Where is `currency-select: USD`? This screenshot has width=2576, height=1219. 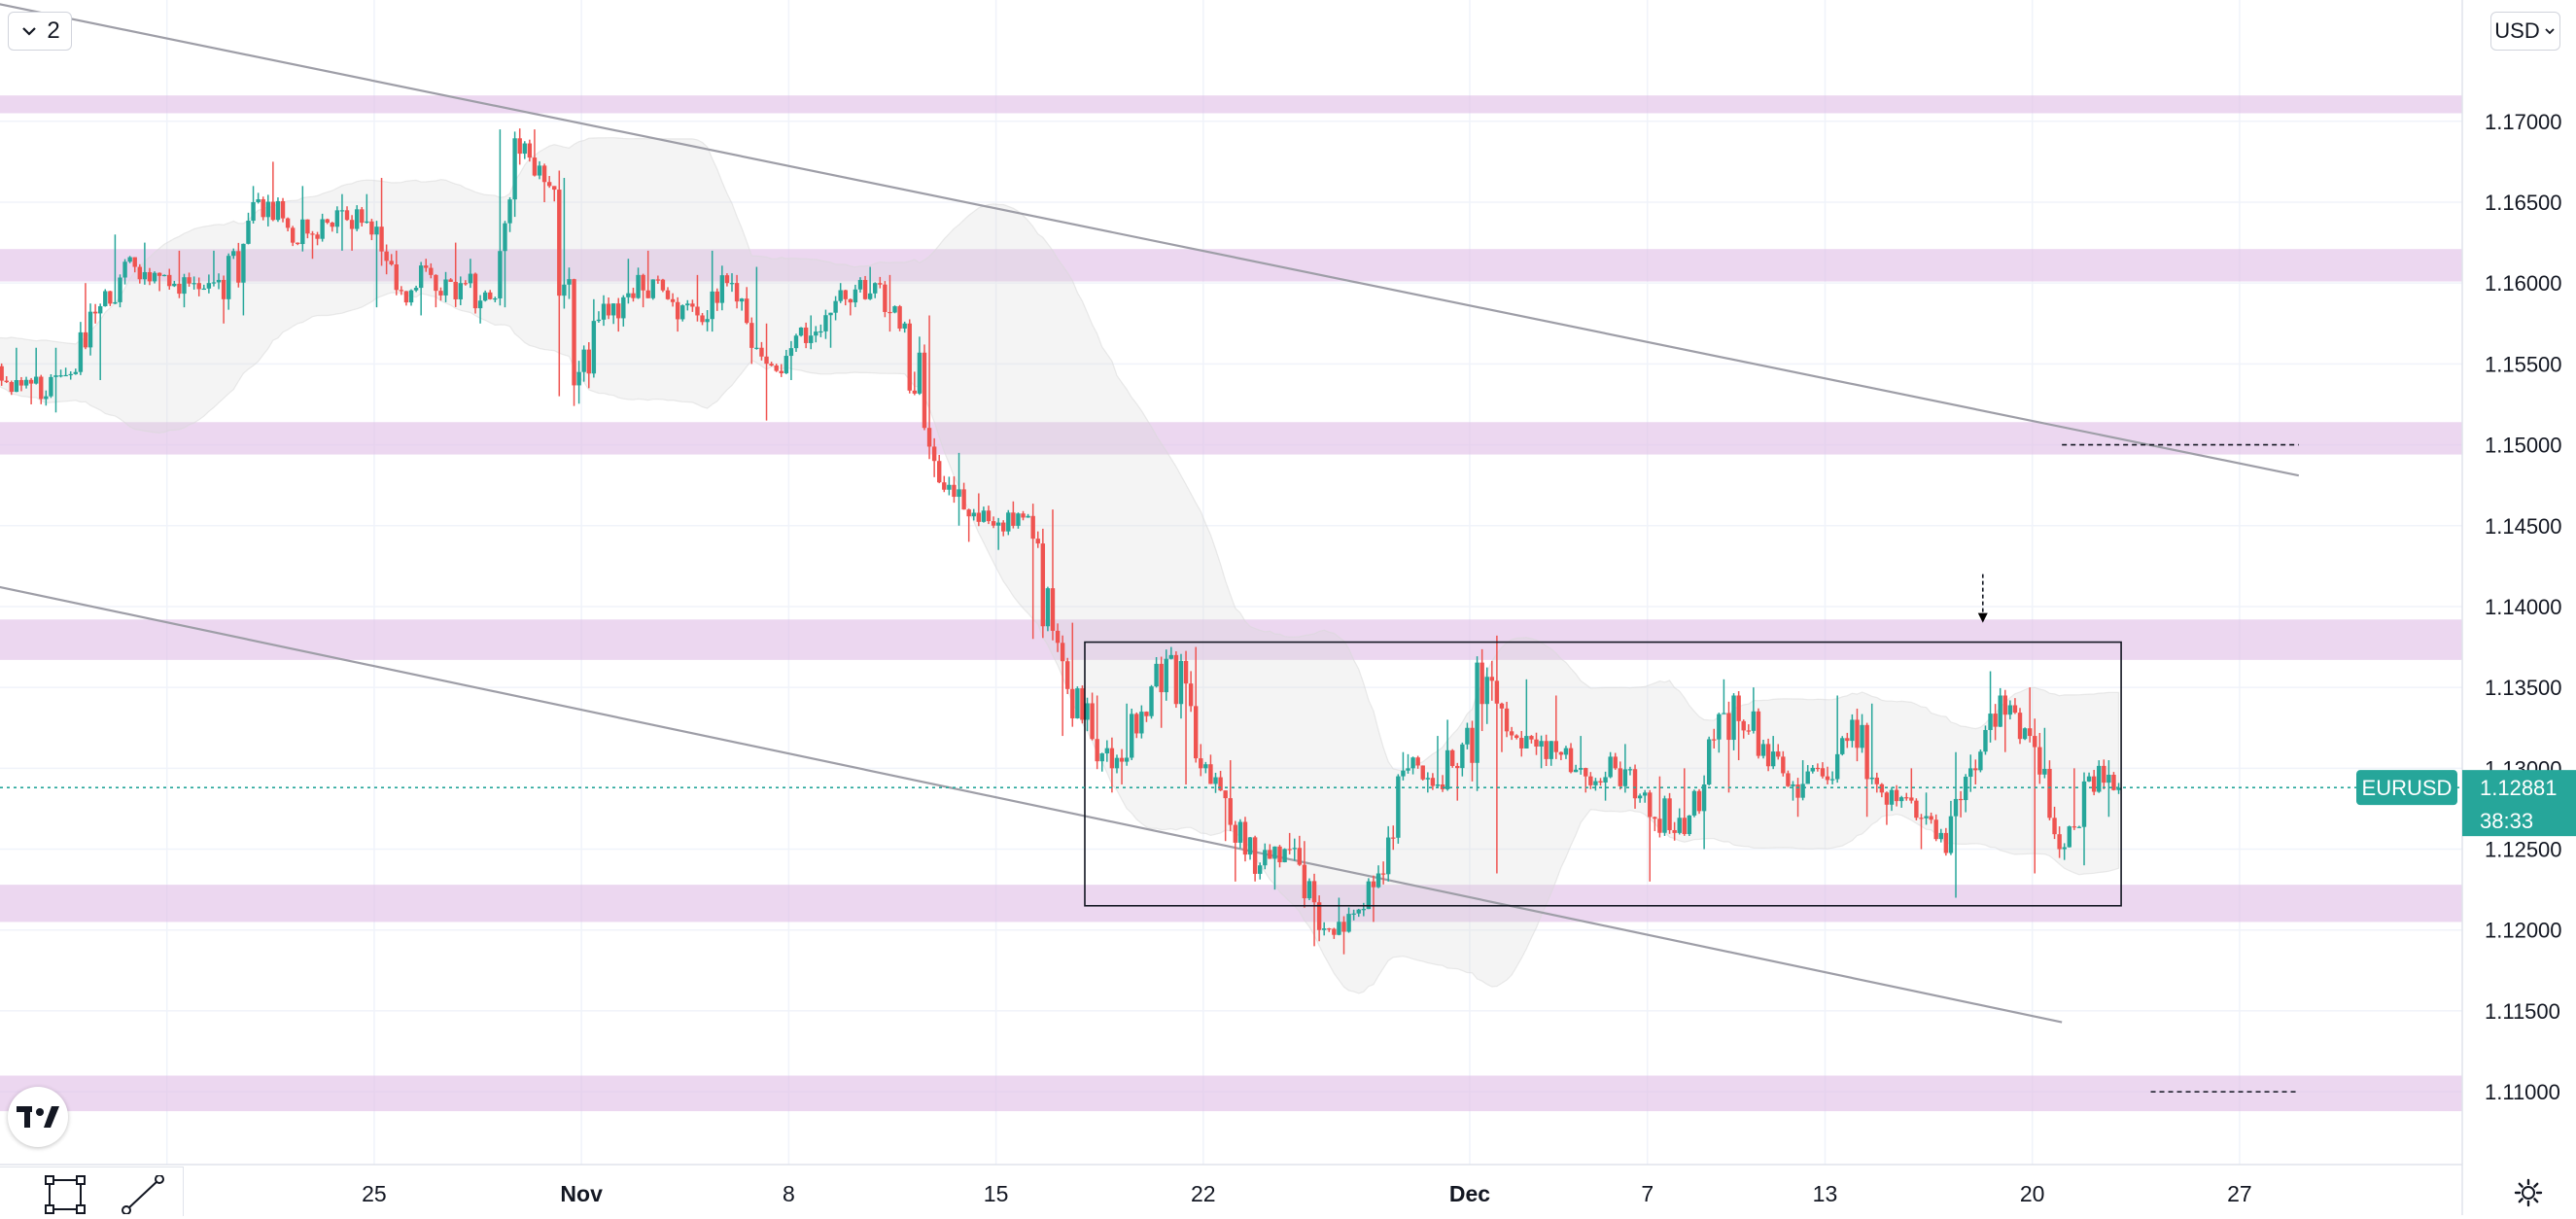
currency-select: USD is located at coordinates (2525, 31).